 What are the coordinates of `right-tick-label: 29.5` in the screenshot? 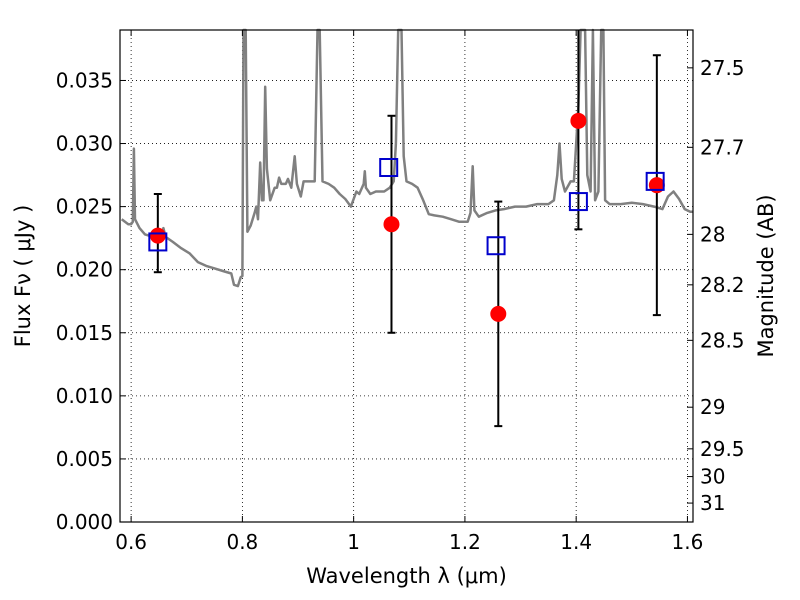 It's located at (722, 449).